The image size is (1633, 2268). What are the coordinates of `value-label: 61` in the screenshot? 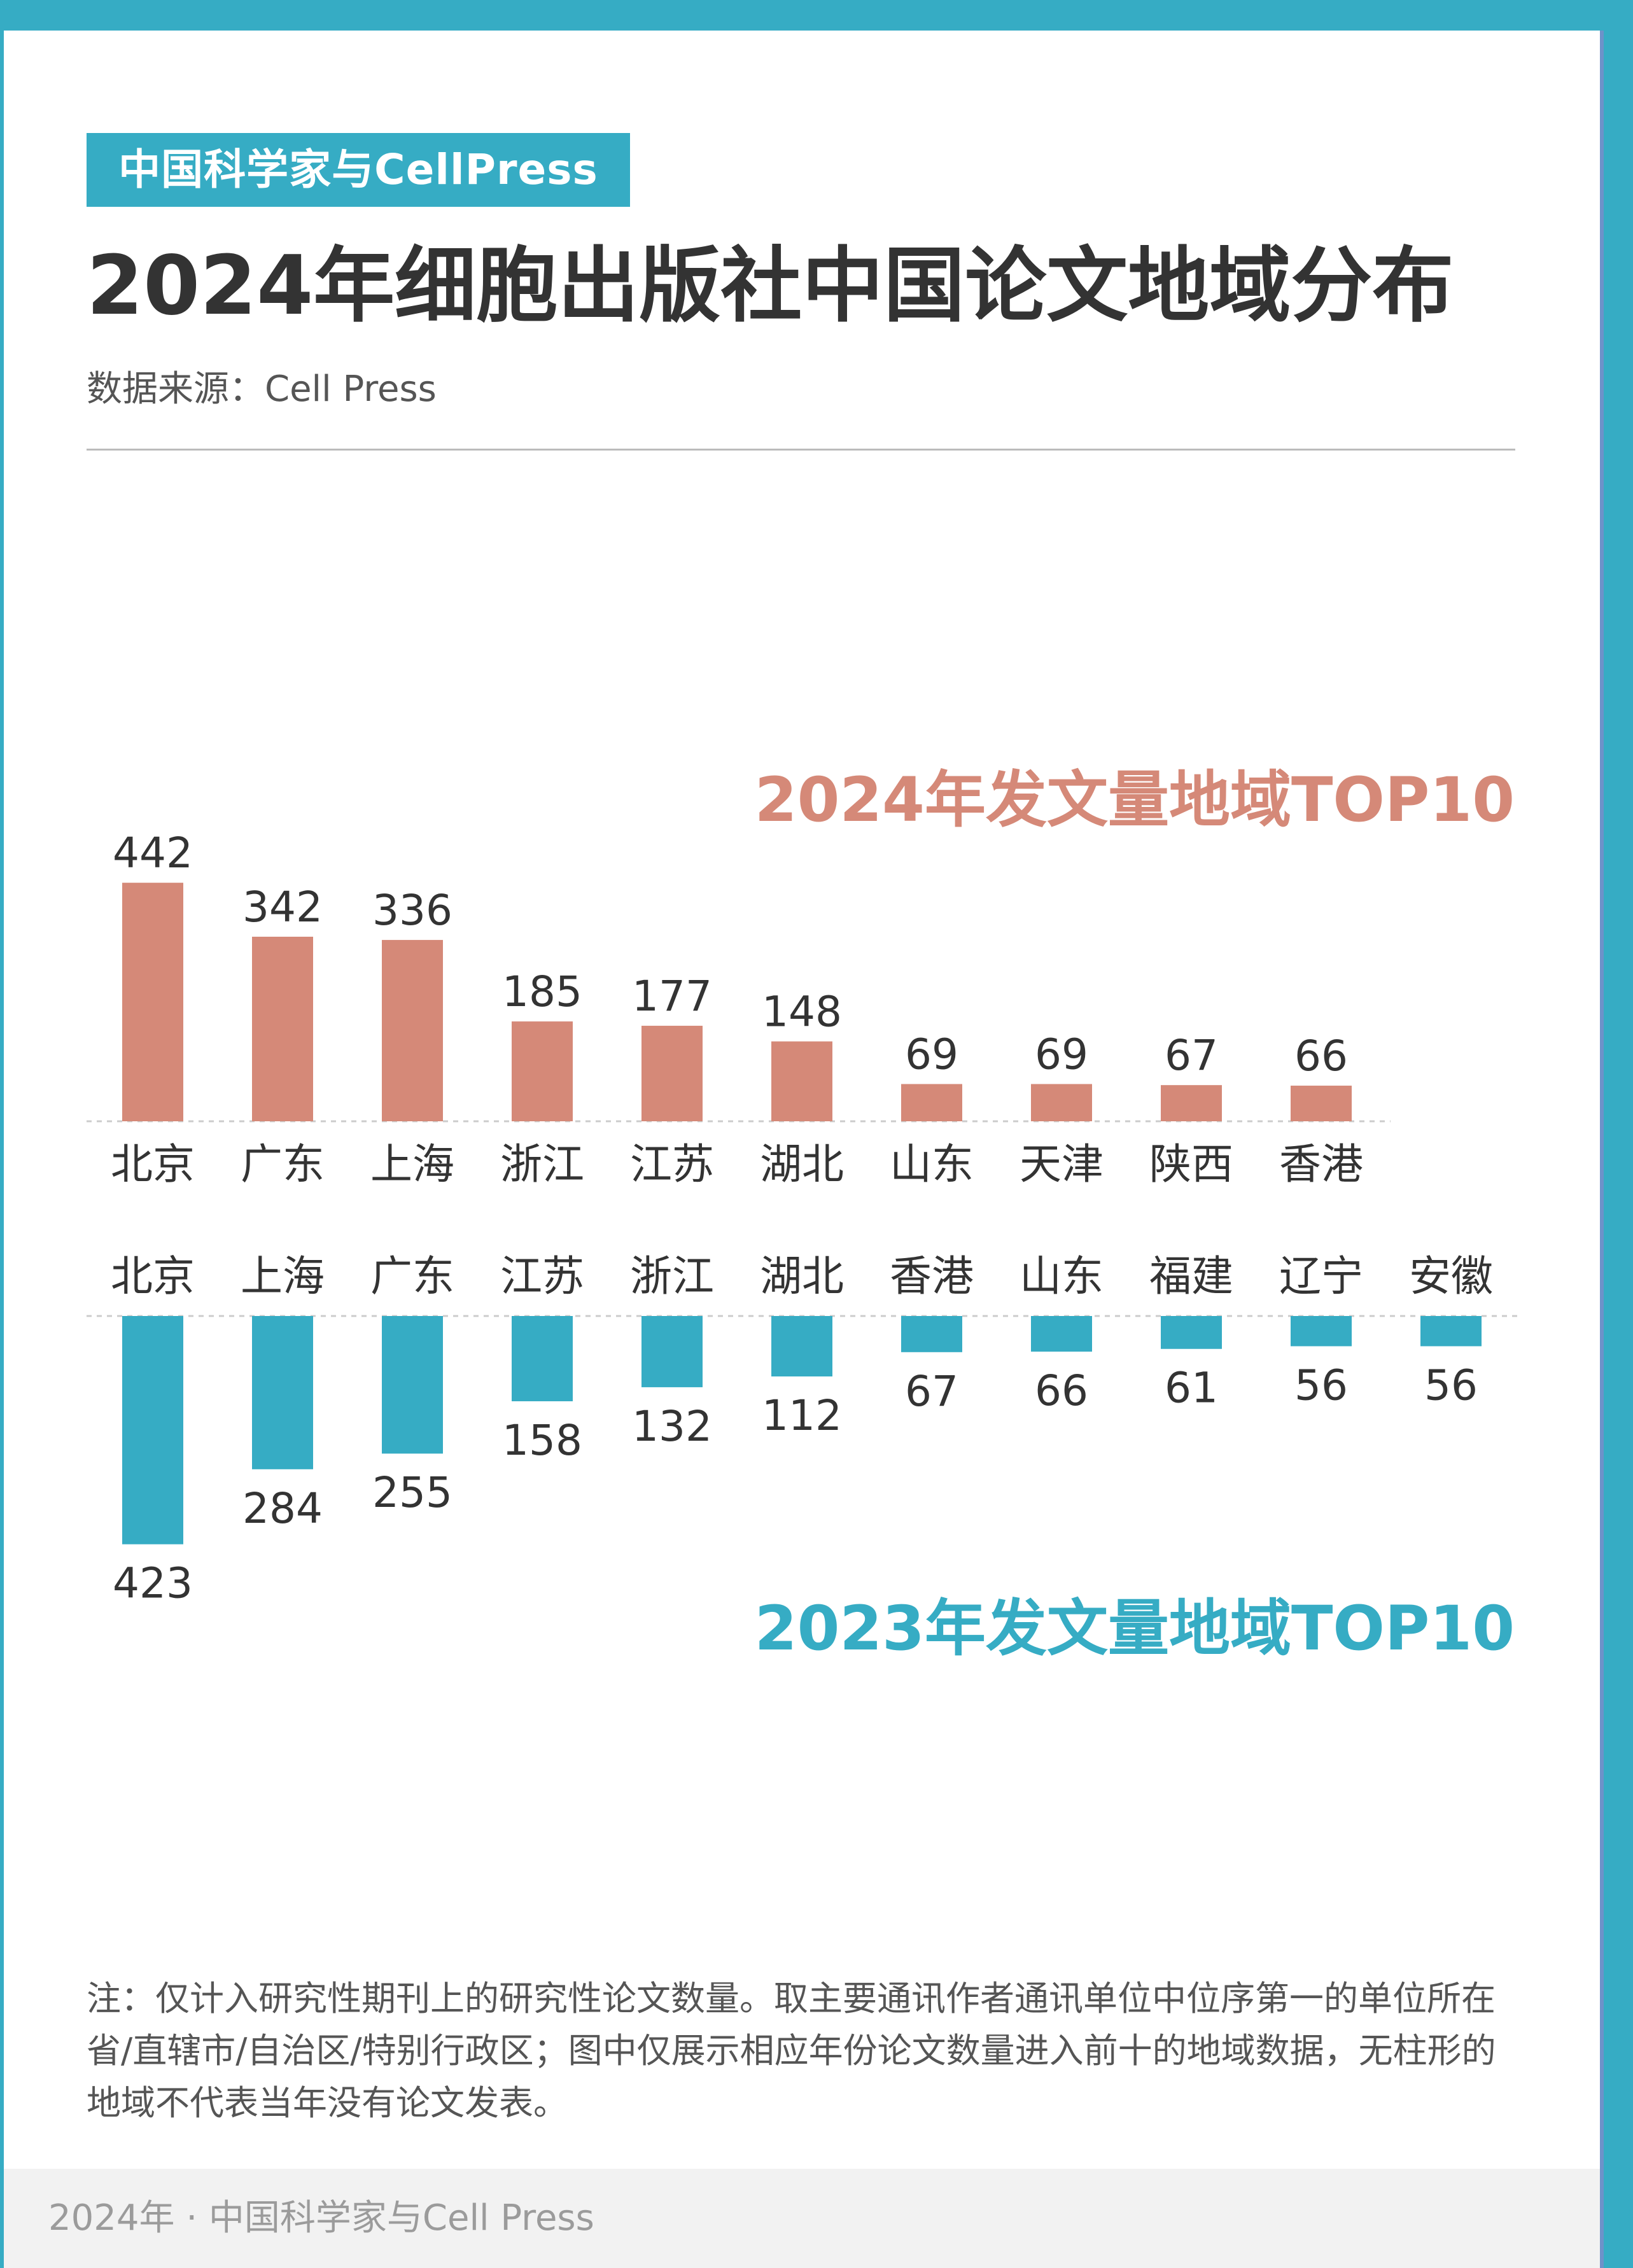 It's located at (1191, 1388).